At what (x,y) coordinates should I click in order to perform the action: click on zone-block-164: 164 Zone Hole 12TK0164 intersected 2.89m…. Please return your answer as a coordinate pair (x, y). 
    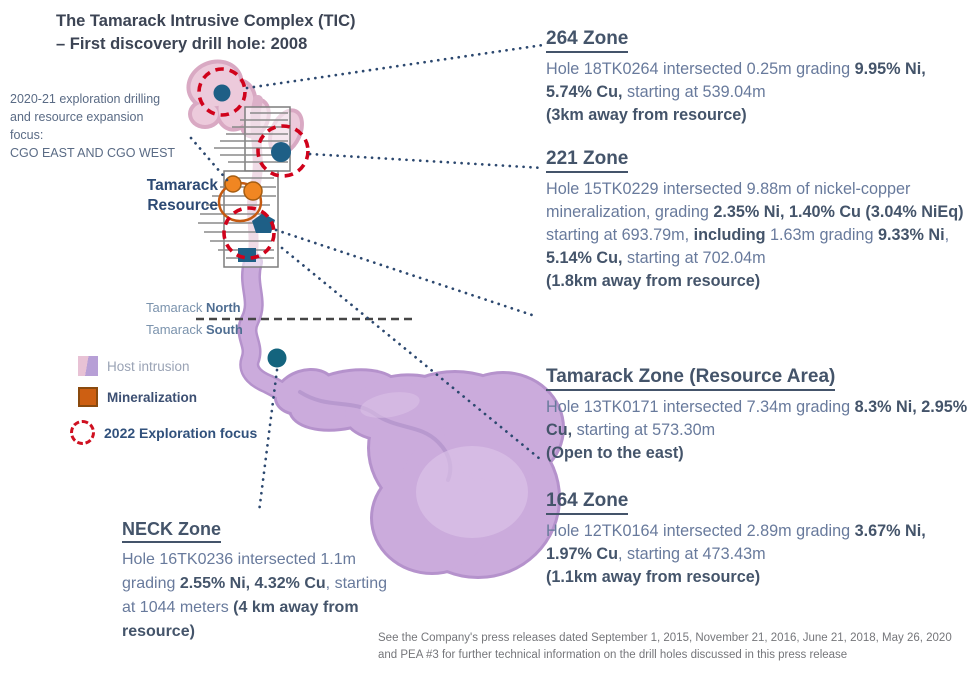
    Looking at the image, I should click on (758, 539).